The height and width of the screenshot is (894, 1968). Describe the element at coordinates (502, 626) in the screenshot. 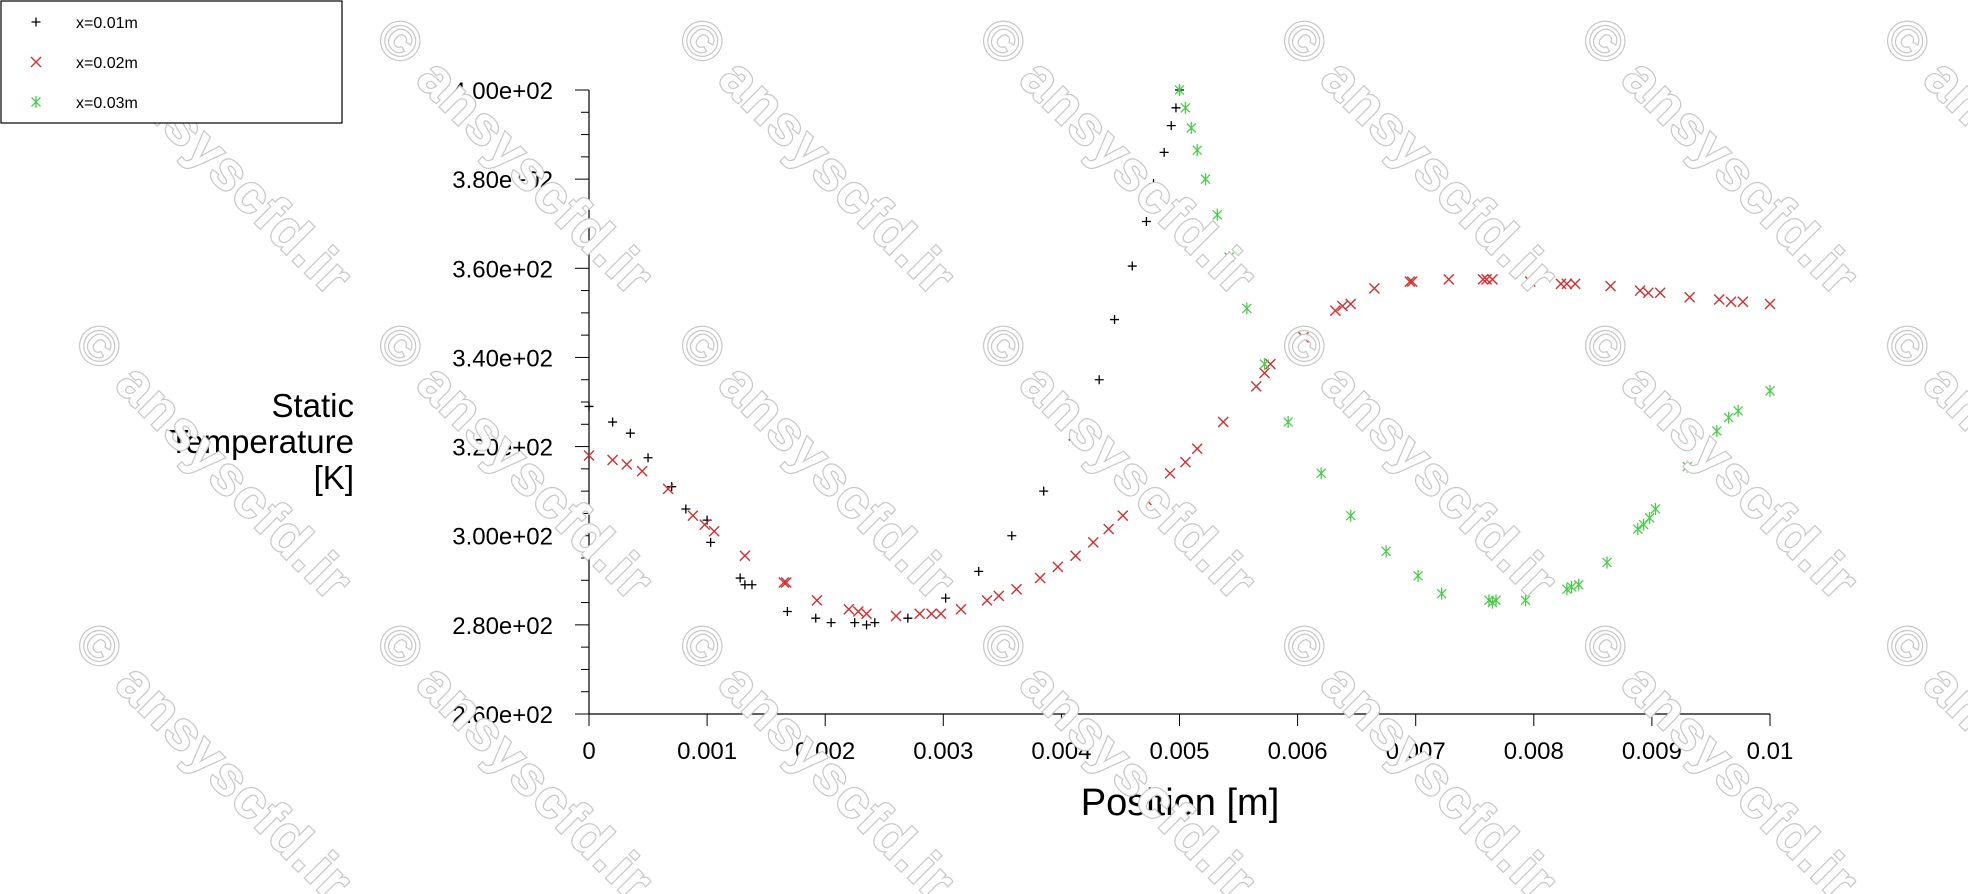

I see `y-tick-label: 2.80e+02` at that location.